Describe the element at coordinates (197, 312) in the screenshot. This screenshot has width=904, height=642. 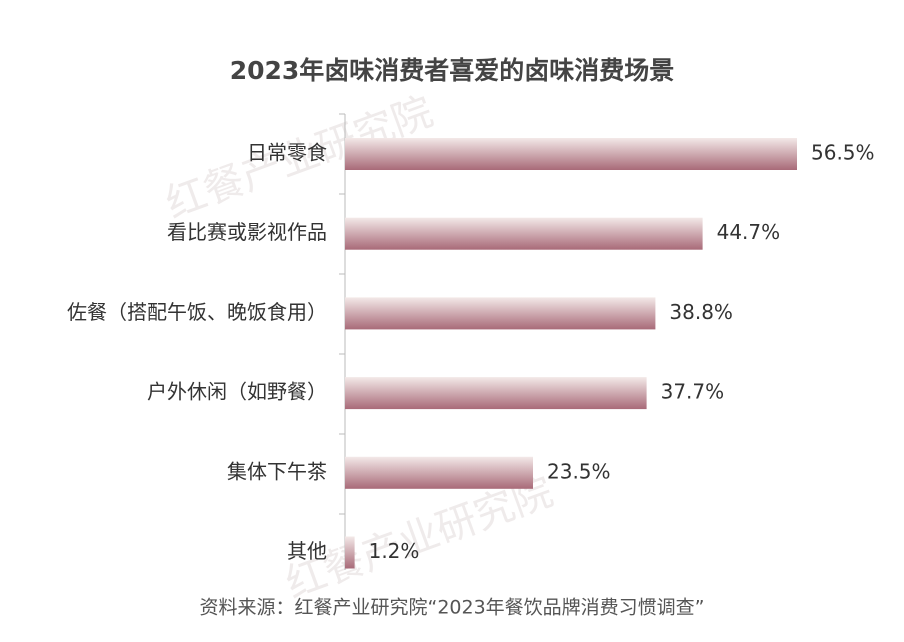
I see `y-tick-label: 佐餐（搭配午饭、晚饭食用）` at that location.